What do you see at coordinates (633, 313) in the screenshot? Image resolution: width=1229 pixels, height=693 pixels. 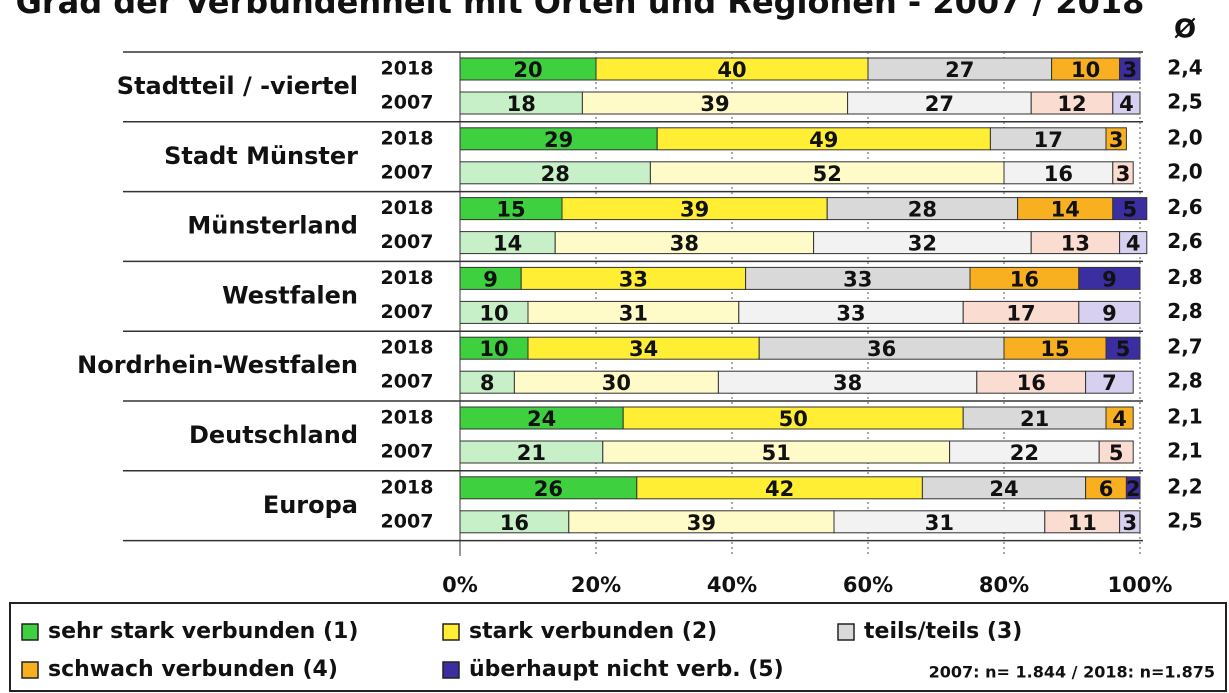 I see `value-label: 31` at bounding box center [633, 313].